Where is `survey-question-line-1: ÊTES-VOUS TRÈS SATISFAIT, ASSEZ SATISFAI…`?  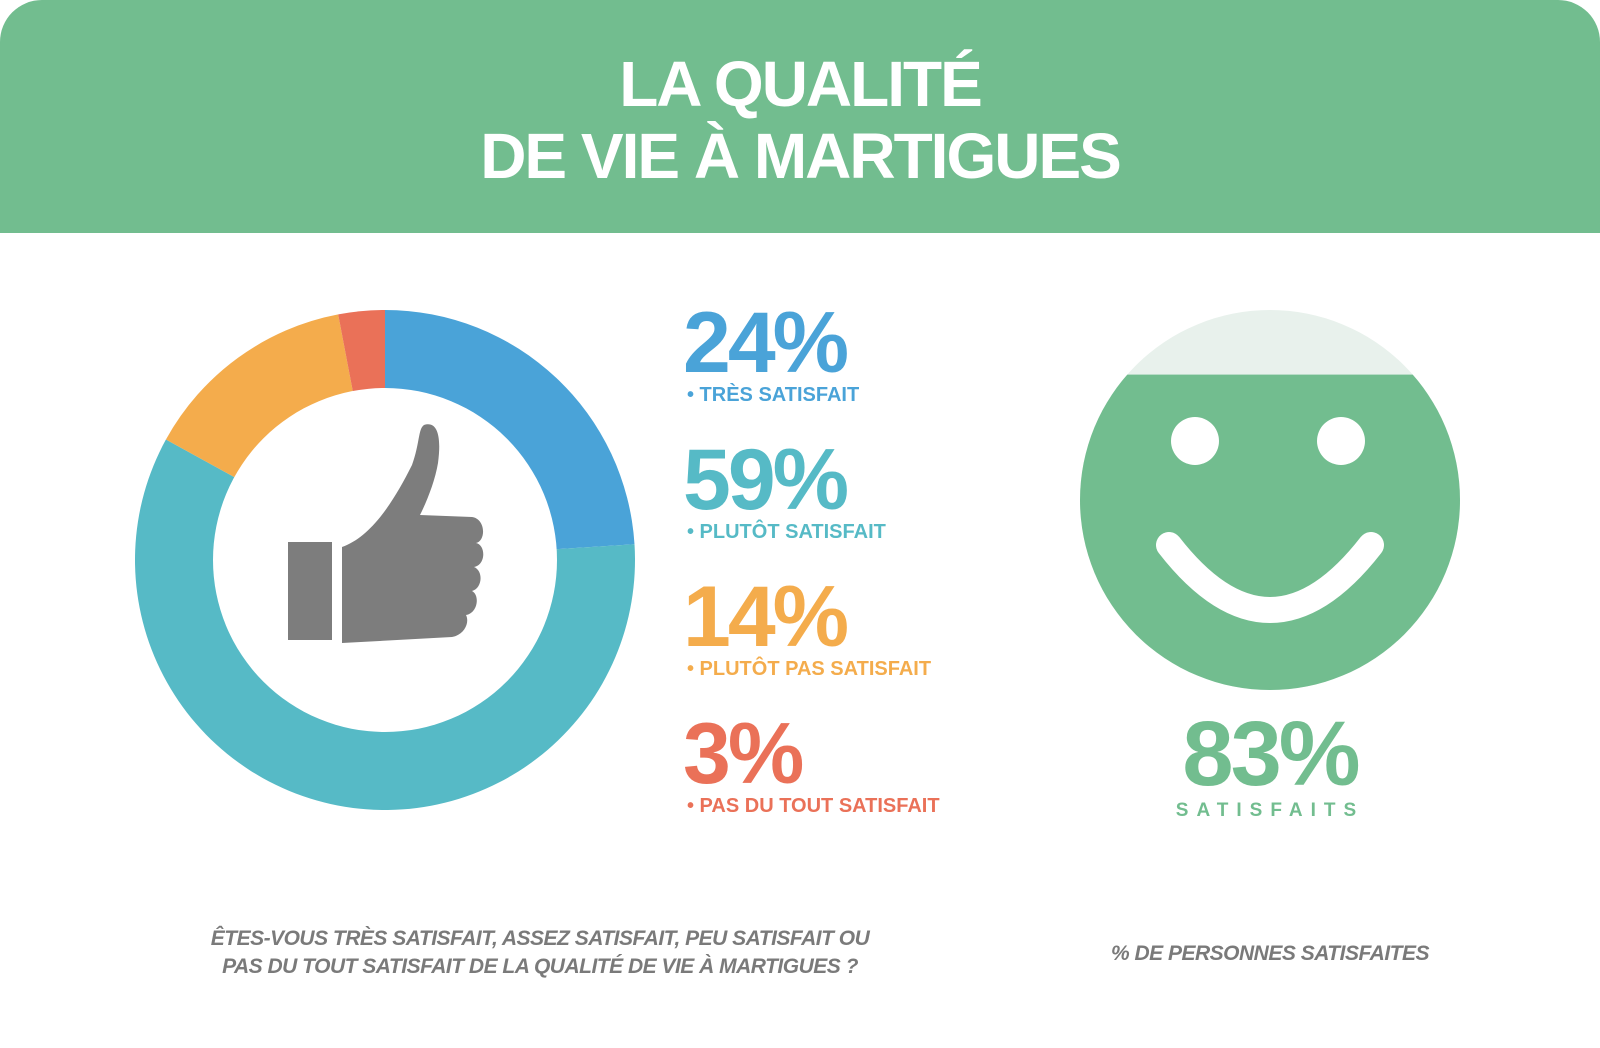
survey-question-line-1: ÊTES-VOUS TRÈS SATISFAIT, ASSEZ SATISFAI… is located at coordinates (540, 938).